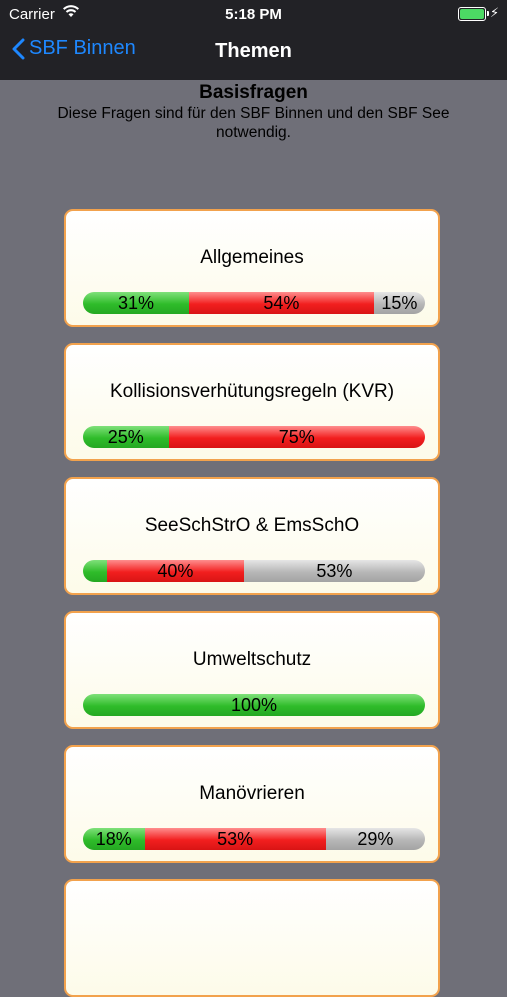 The width and height of the screenshot is (507, 997). I want to click on back-button: SBF Binnen, so click(74, 48).